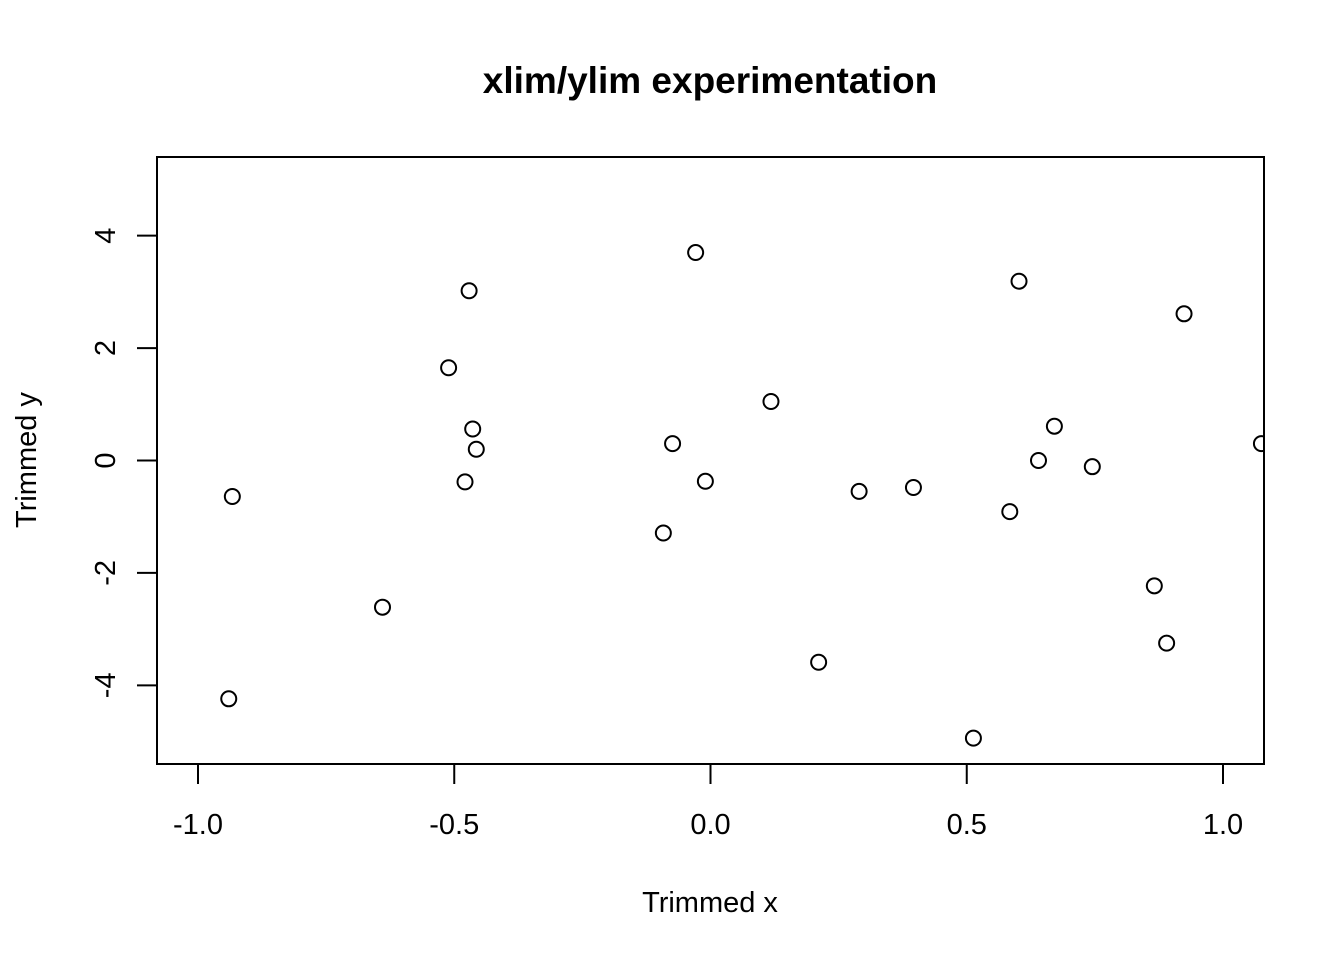 The image size is (1344, 960). I want to click on x-tick-label: 0.5, so click(967, 825).